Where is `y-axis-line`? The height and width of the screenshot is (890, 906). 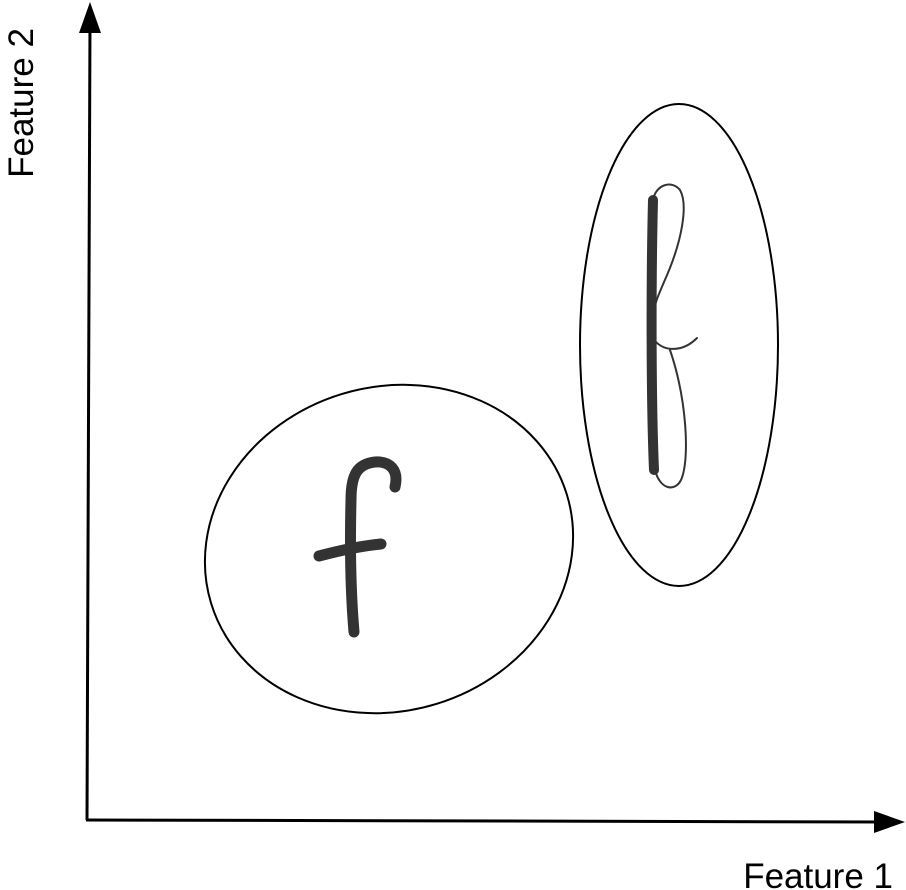 y-axis-line is located at coordinates (88, 420).